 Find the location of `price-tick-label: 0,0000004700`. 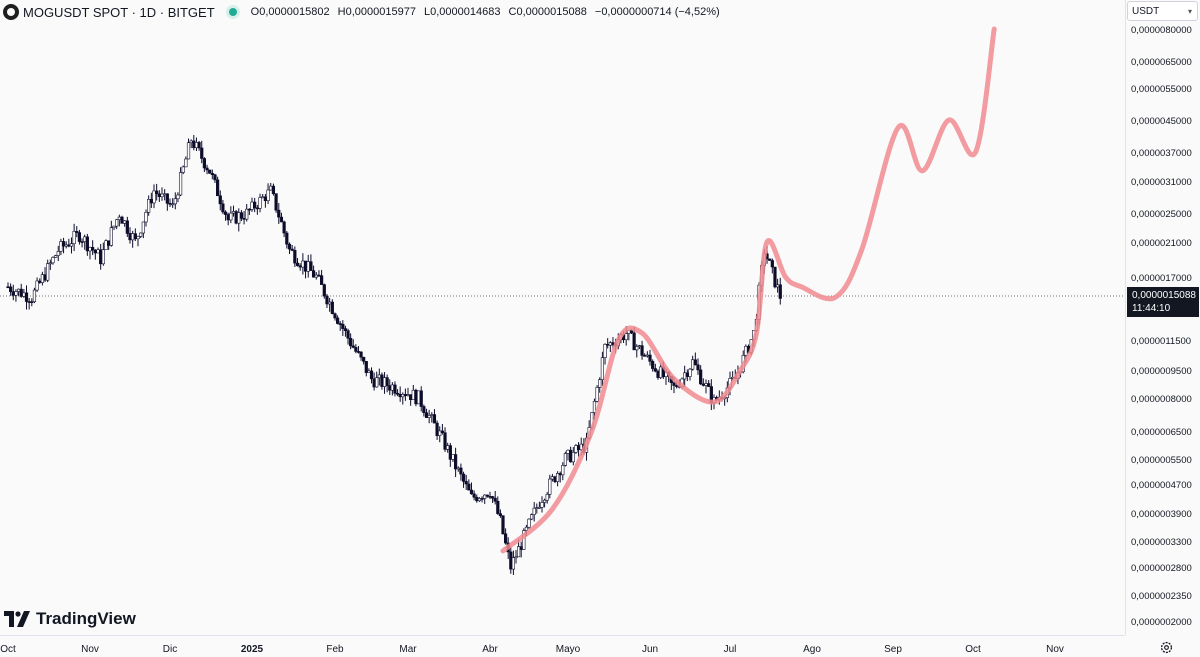

price-tick-label: 0,0000004700 is located at coordinates (1161, 485).